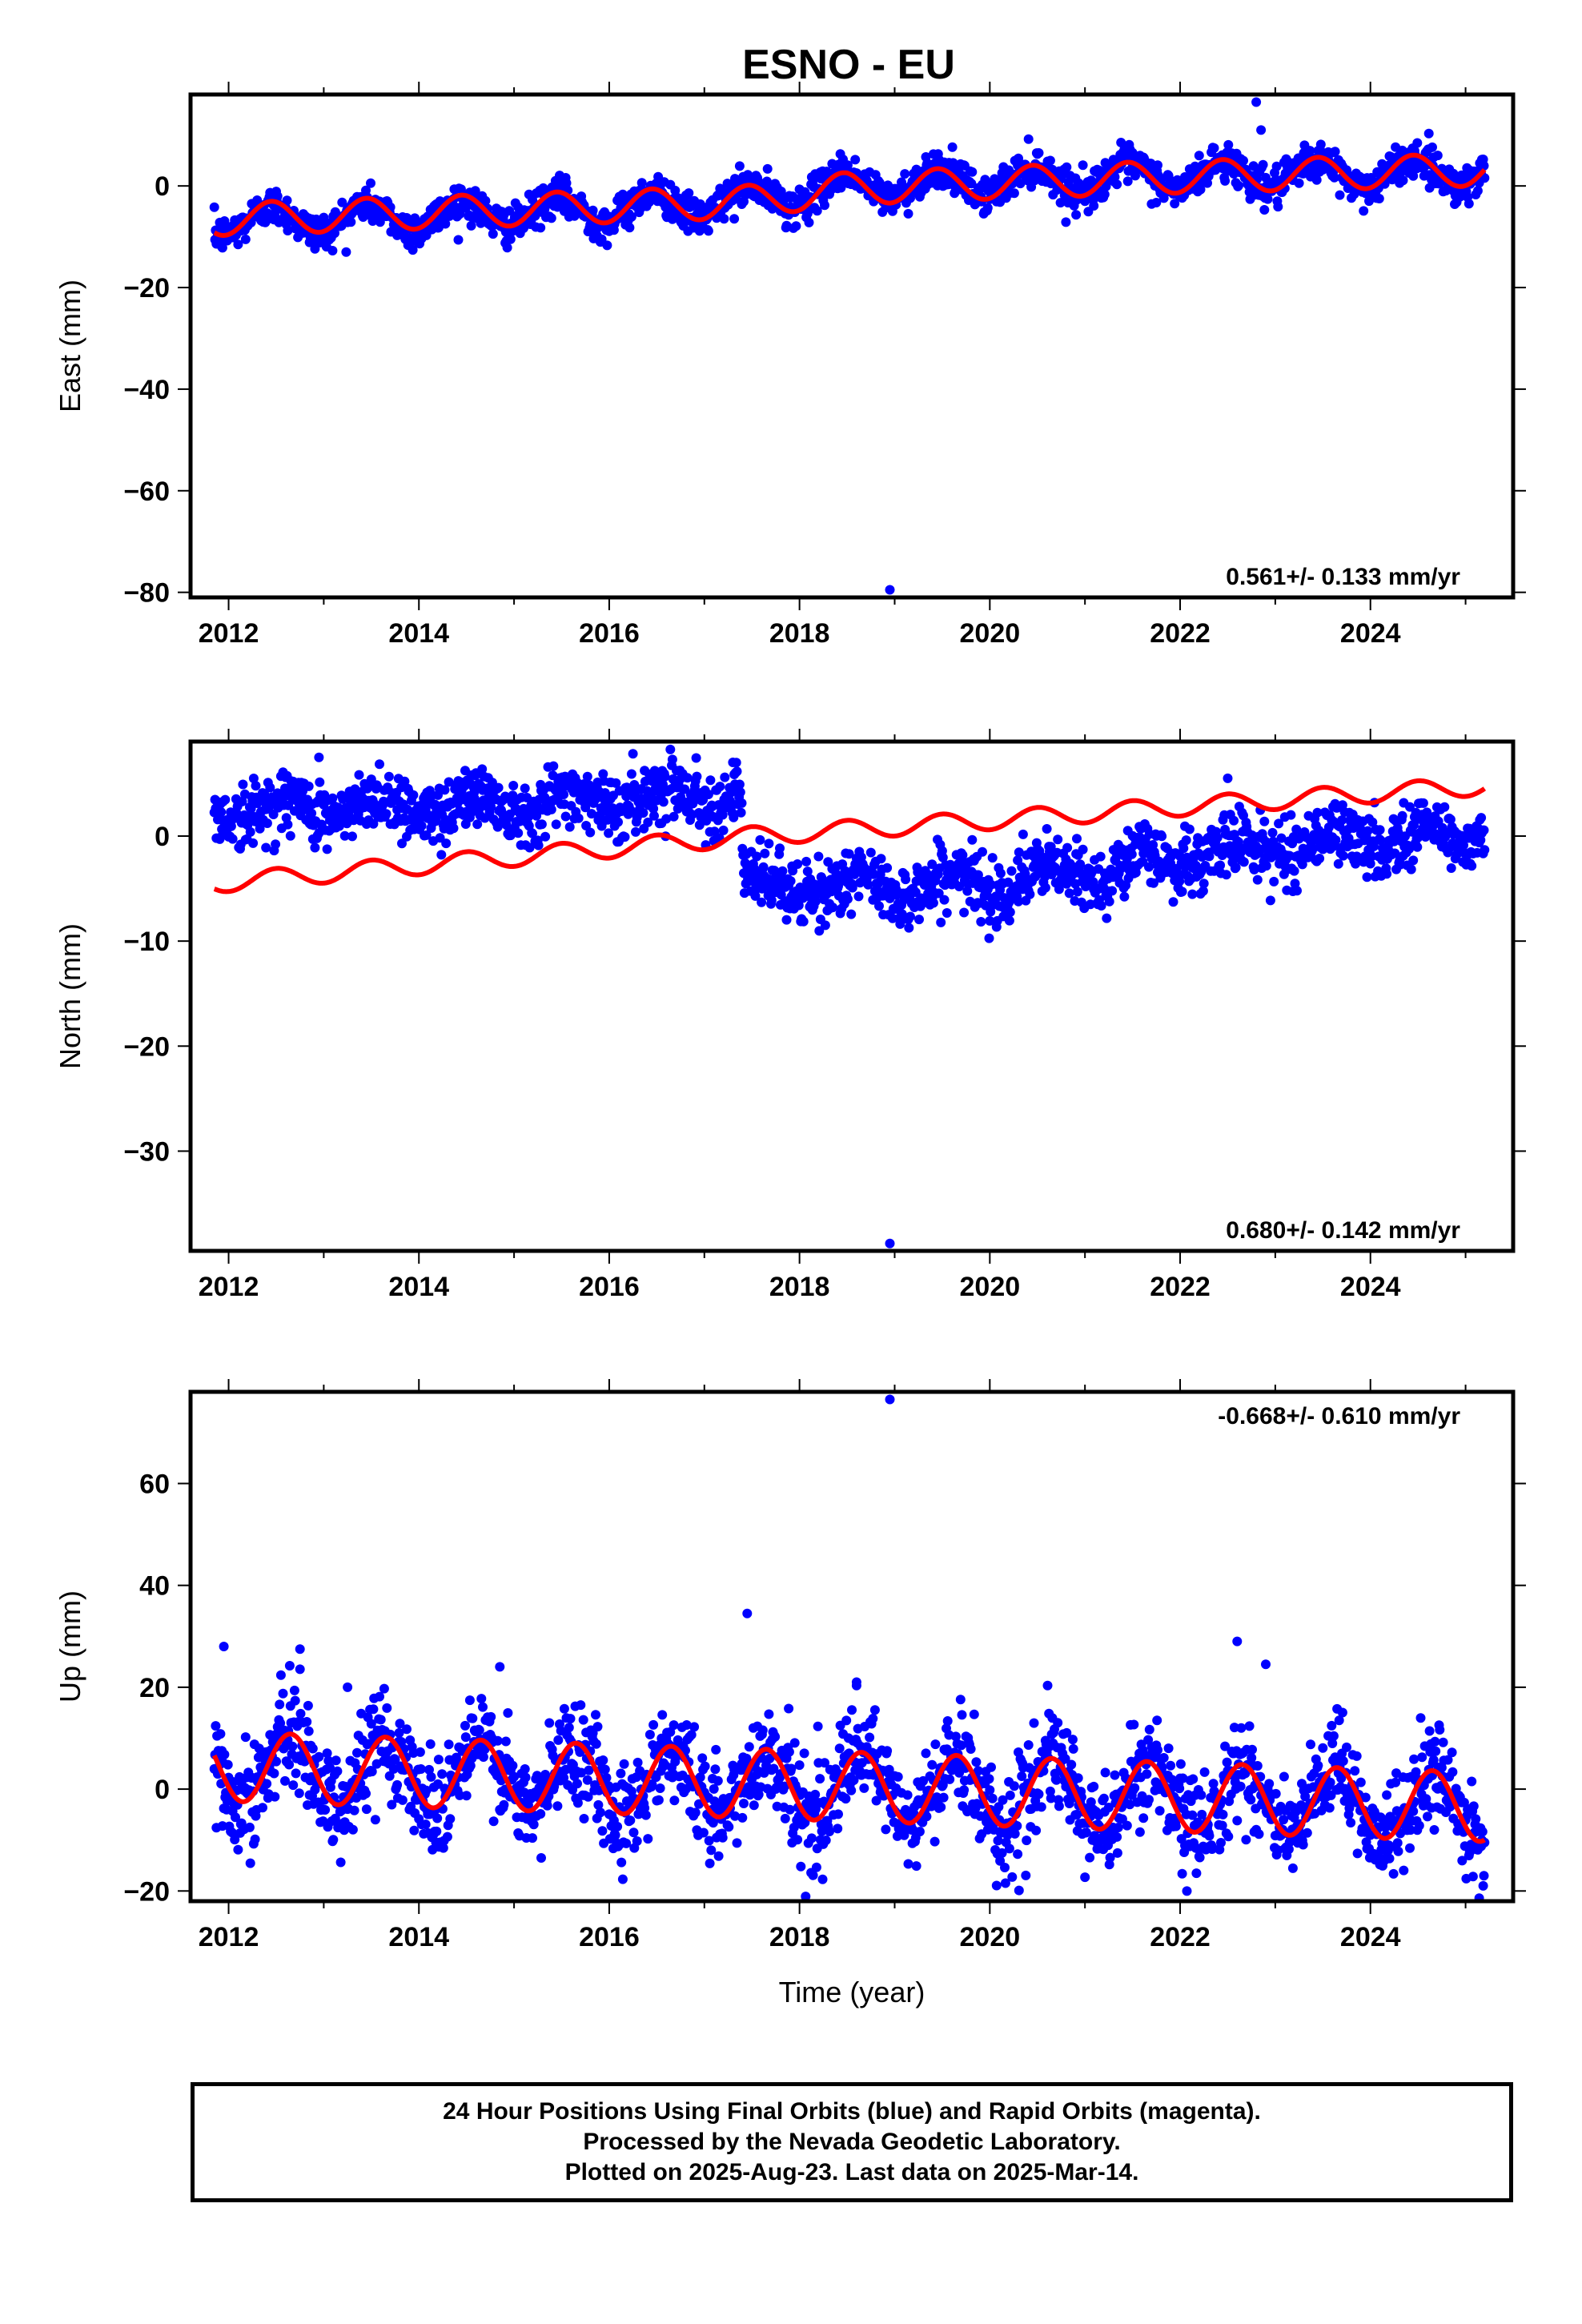 This screenshot has width=1582, height=2324. Describe the element at coordinates (609, 633) in the screenshot. I see `east-x-tick-label: 2016` at that location.